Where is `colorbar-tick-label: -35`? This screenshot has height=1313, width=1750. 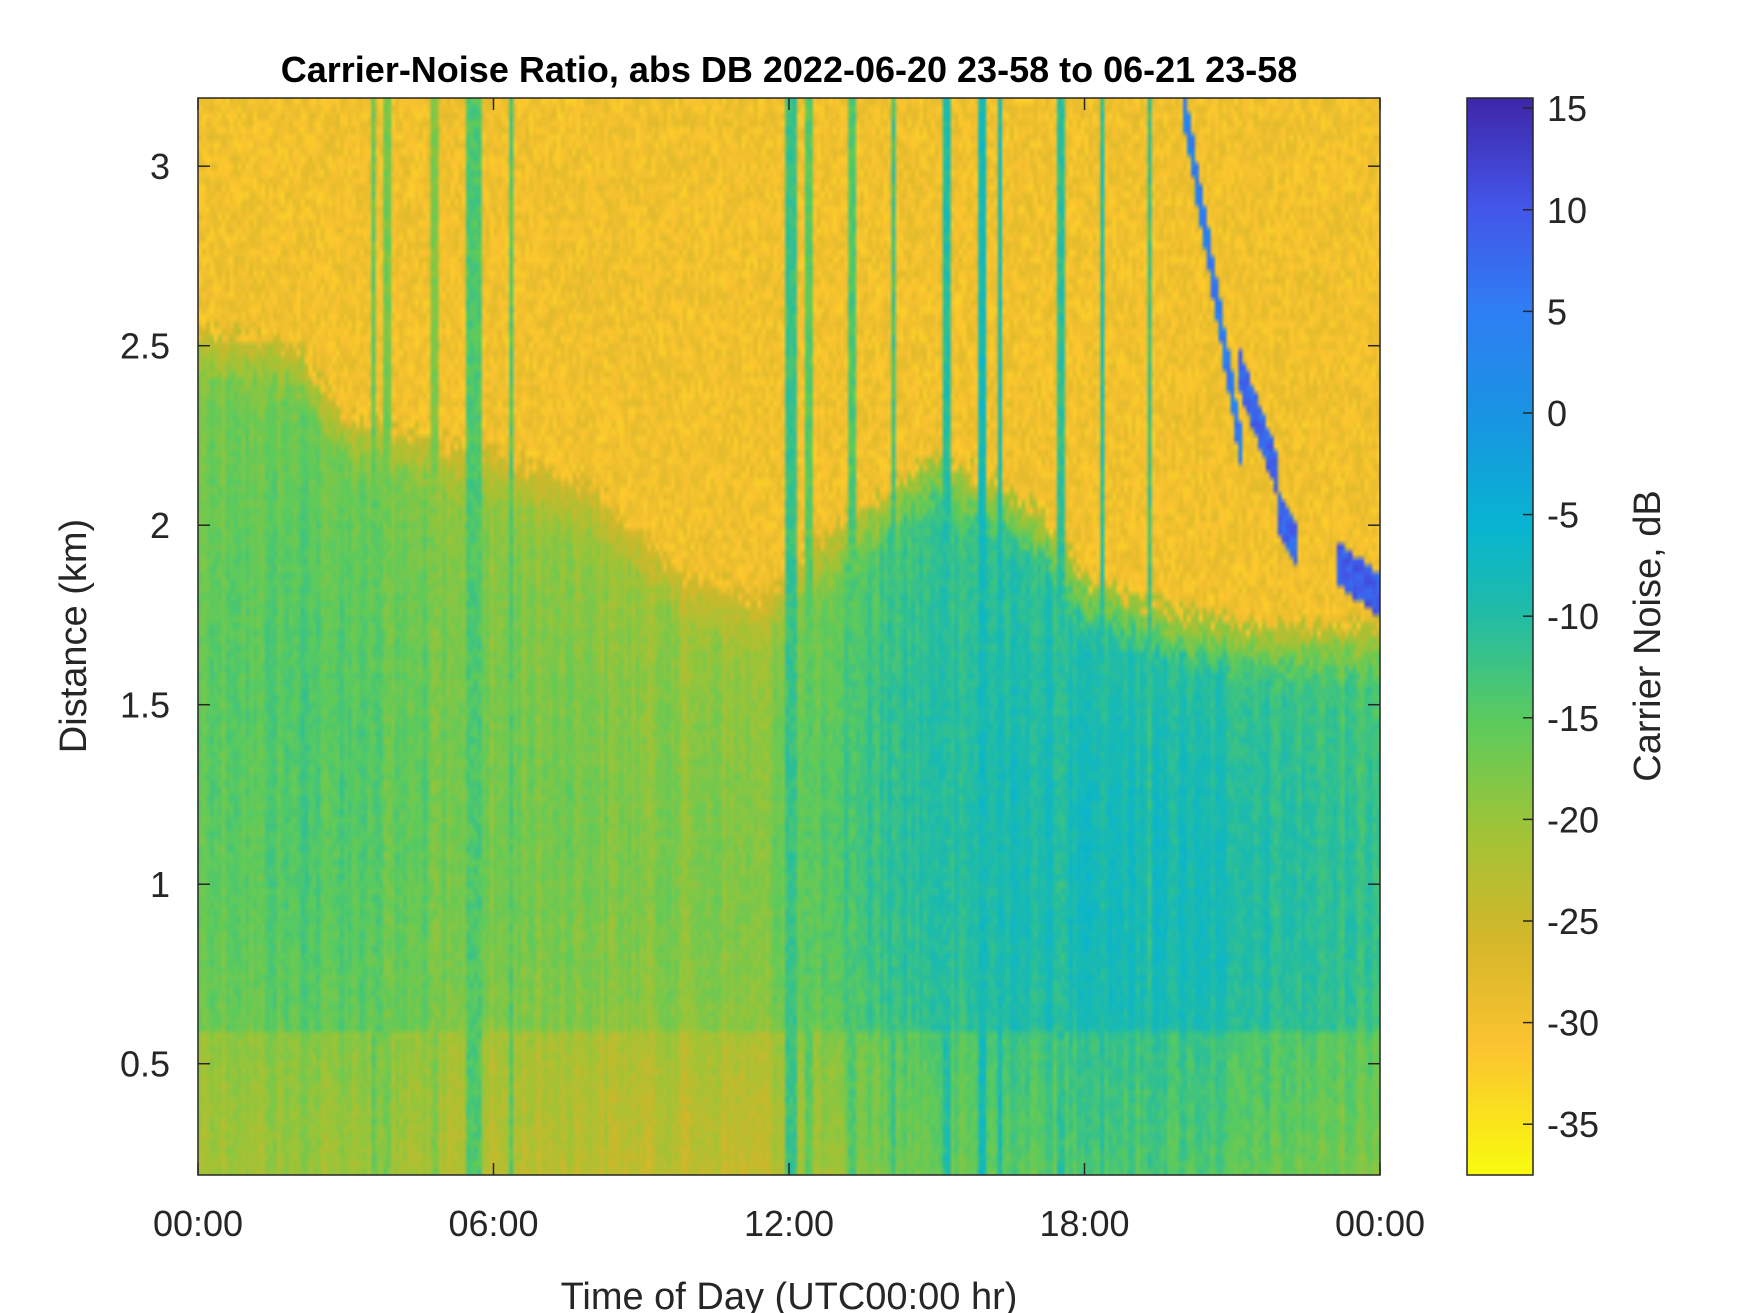 colorbar-tick-label: -35 is located at coordinates (1573, 1124).